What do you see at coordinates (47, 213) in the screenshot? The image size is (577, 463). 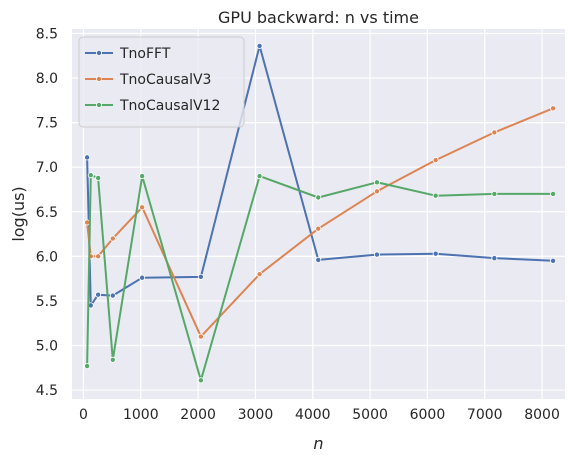 I see `y-tick-label: 6.5` at bounding box center [47, 213].